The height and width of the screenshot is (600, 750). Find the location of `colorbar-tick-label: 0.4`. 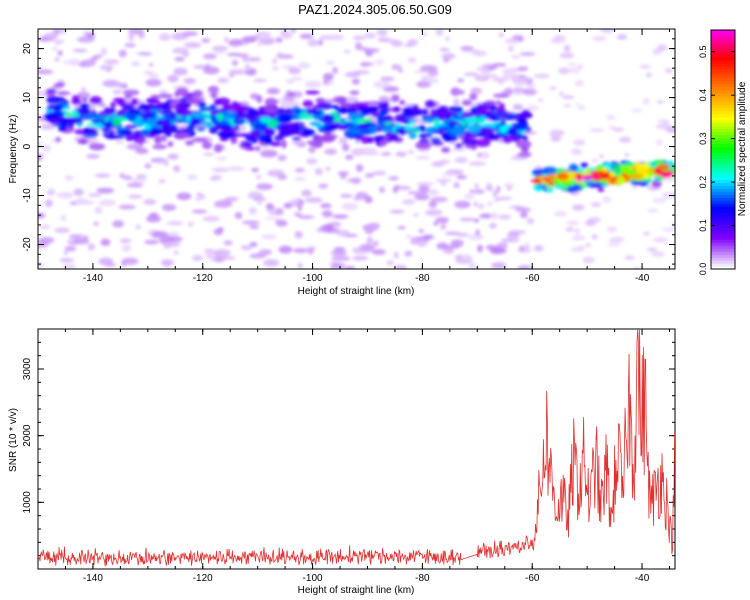

colorbar-tick-label: 0.4 is located at coordinates (703, 95).